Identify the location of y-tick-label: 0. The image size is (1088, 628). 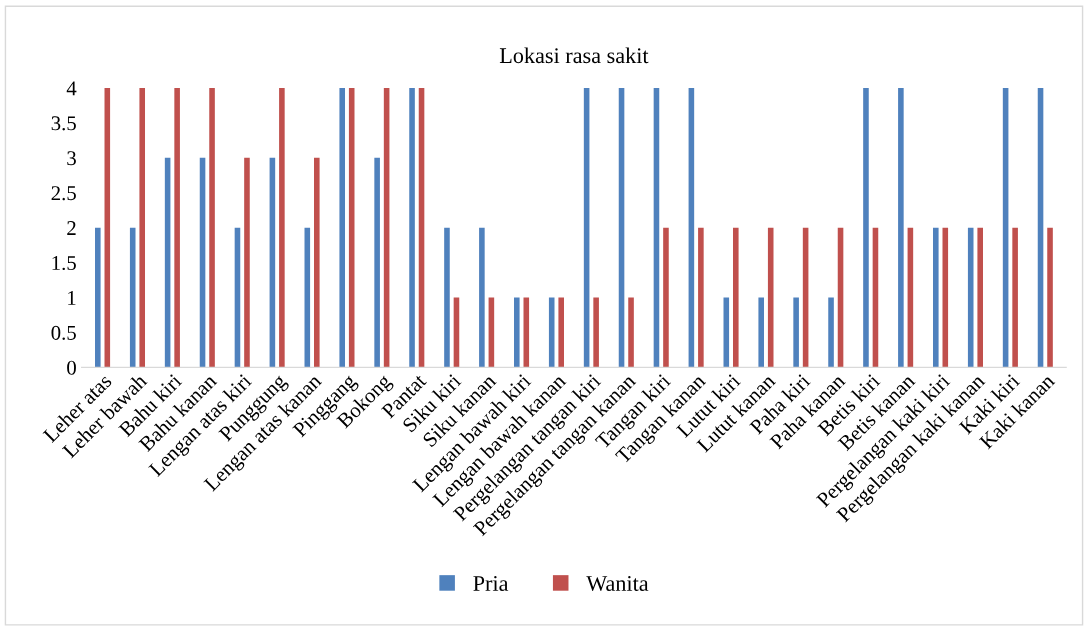
(71, 367).